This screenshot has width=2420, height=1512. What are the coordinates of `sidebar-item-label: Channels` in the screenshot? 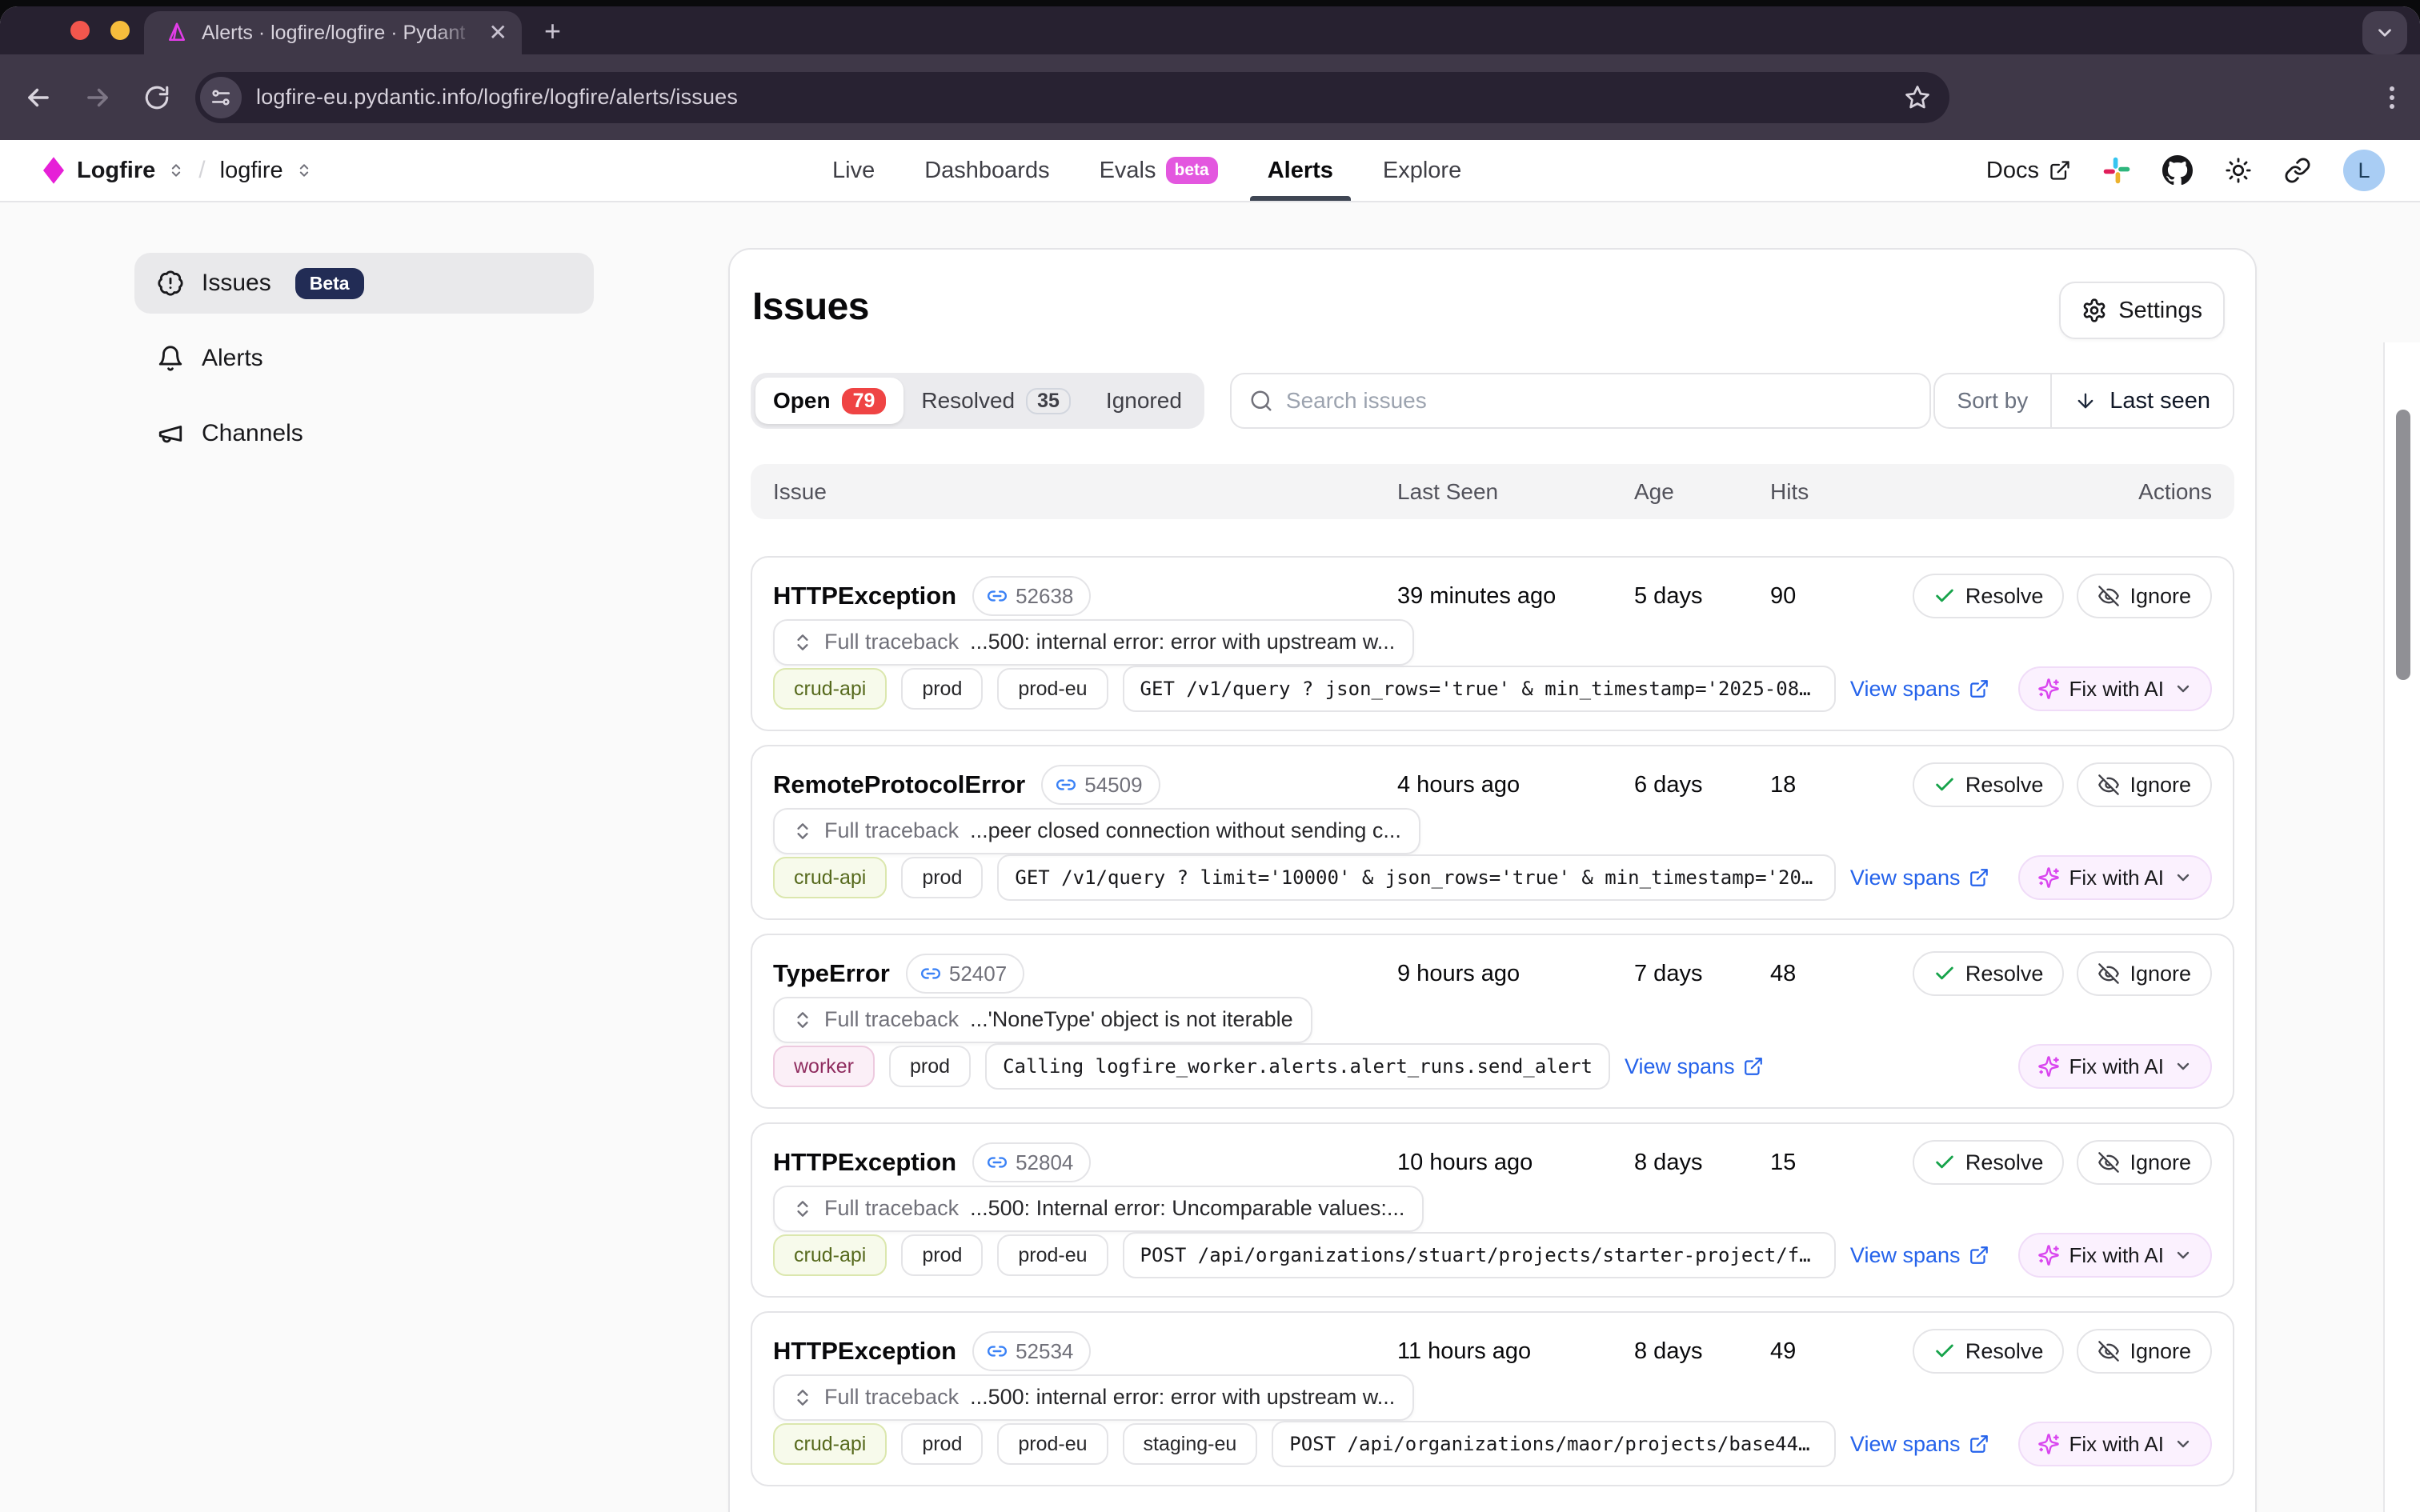 It's located at (252, 433).